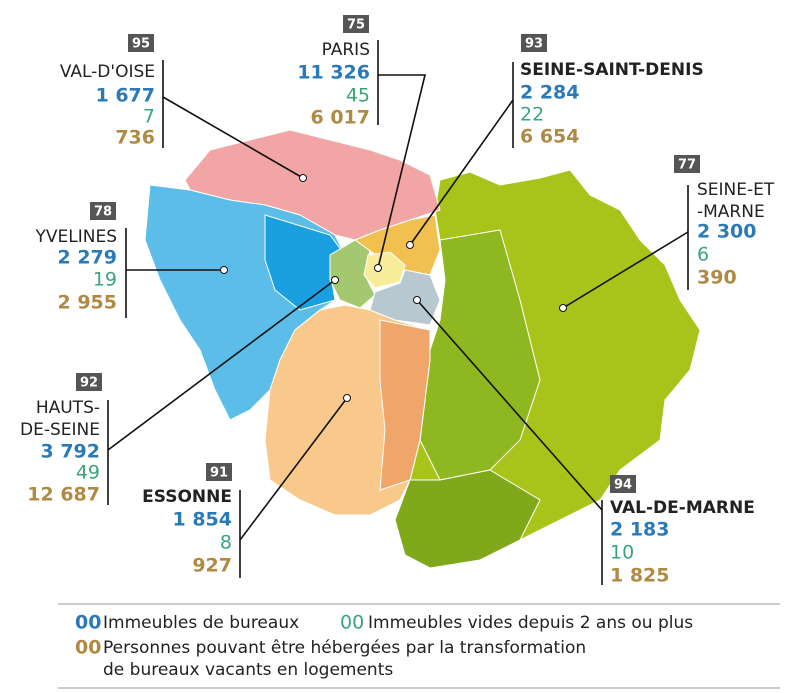  What do you see at coordinates (717, 278) in the screenshot?
I see `value-housing: 390` at bounding box center [717, 278].